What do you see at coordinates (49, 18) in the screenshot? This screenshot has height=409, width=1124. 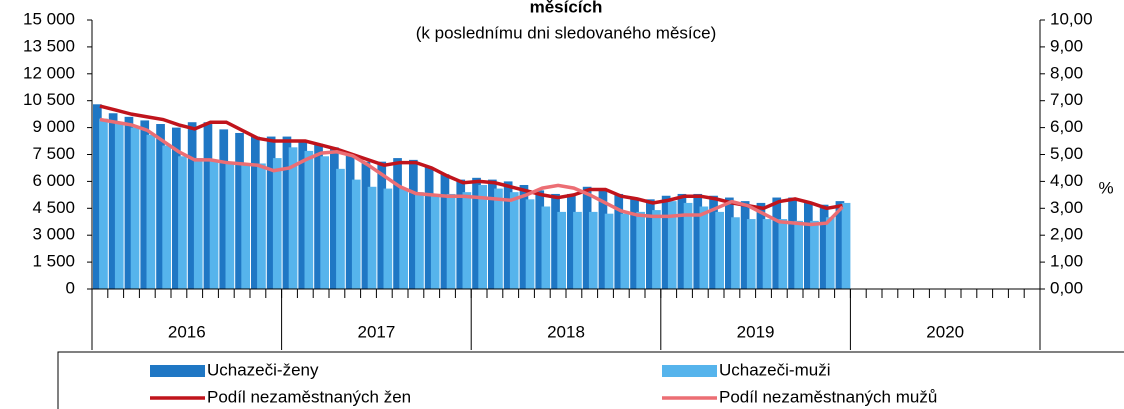 I see `y-tick-label: 15 000` at bounding box center [49, 18].